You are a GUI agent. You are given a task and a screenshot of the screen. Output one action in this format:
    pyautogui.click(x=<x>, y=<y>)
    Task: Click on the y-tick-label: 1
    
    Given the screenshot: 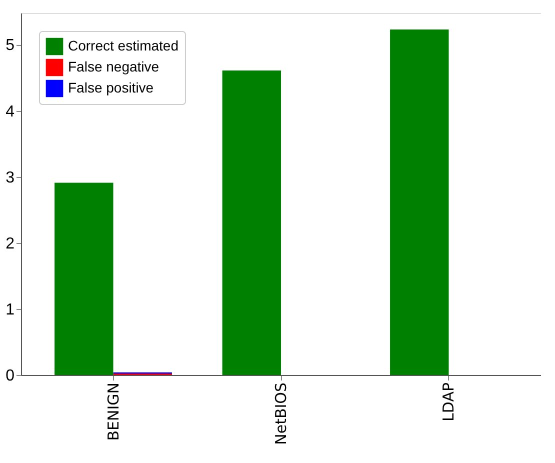 What is the action you would take?
    pyautogui.click(x=10, y=309)
    